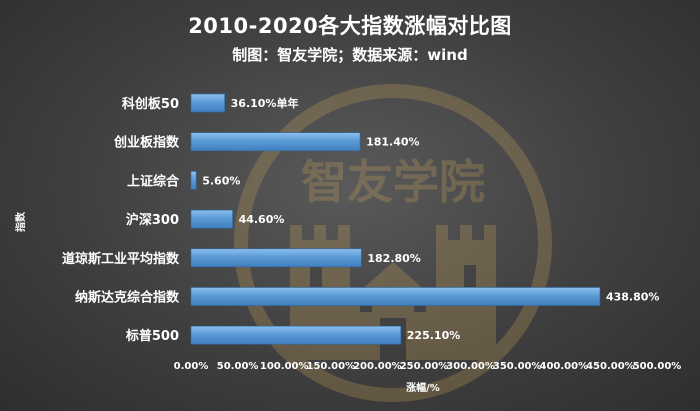 This screenshot has height=411, width=700. What do you see at coordinates (657, 366) in the screenshot?
I see `x-tick-label: 500.00%` at bounding box center [657, 366].